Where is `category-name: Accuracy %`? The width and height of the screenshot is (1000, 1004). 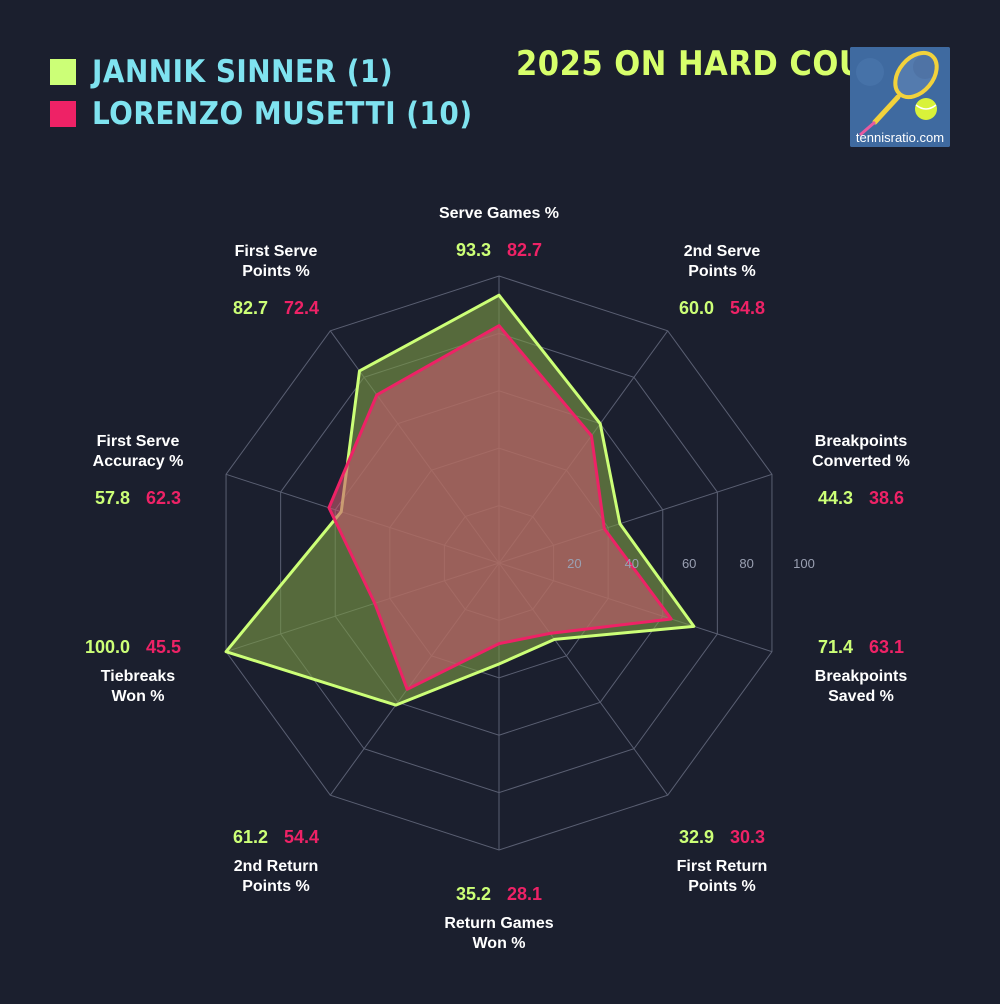 category-name: Accuracy % is located at coordinates (138, 461).